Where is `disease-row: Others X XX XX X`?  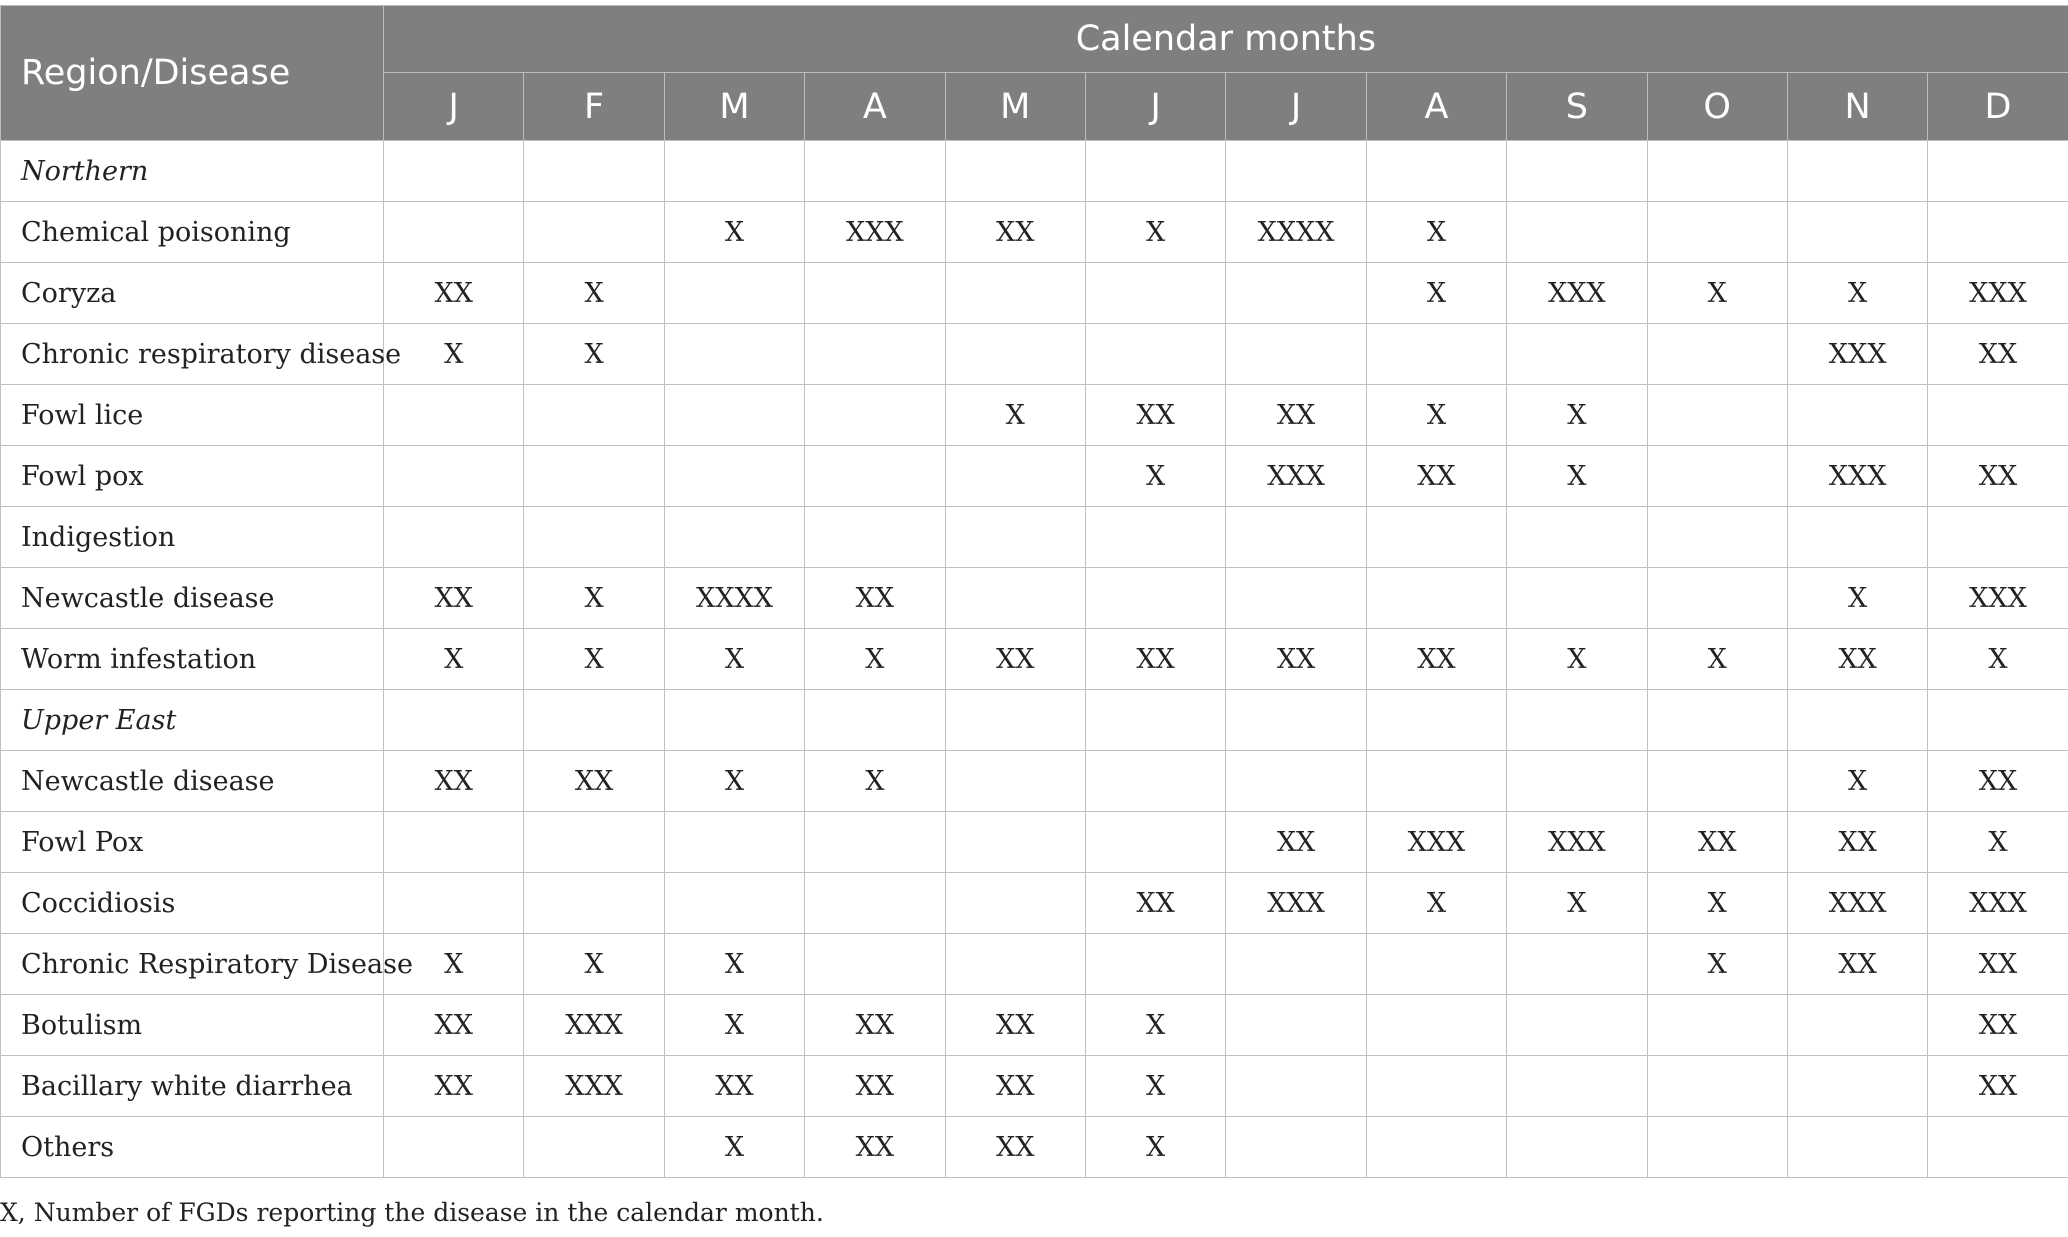 disease-row: Others X XX XX X is located at coordinates (1034, 1147).